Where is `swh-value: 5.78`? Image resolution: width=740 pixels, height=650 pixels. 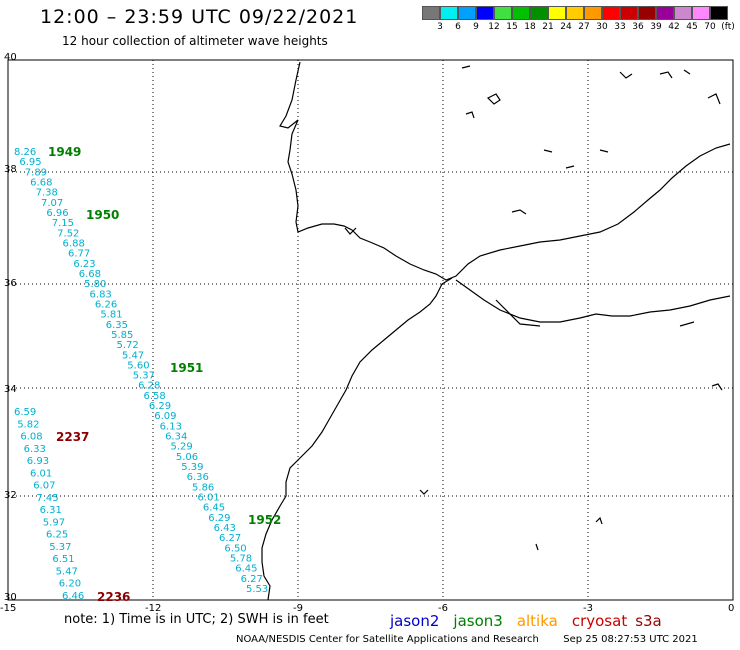
swh-value: 5.78 is located at coordinates (241, 559).